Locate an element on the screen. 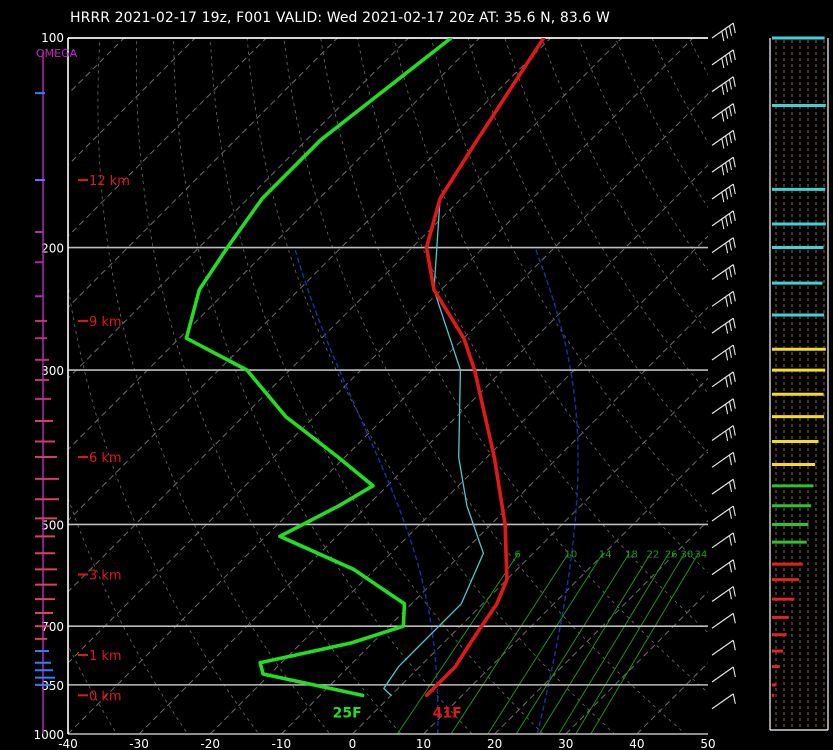 Image resolution: width=833 pixels, height=750 pixels. pressure-tick-label: 300 is located at coordinates (52, 371).